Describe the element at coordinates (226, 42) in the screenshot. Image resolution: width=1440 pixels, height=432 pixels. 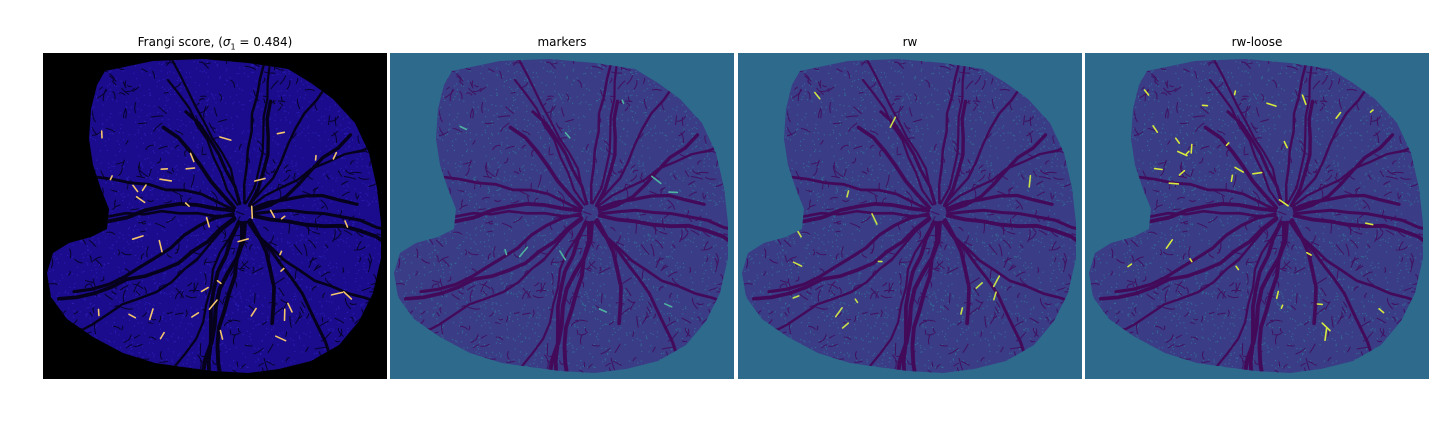
I see `title-sigma: σ` at that location.